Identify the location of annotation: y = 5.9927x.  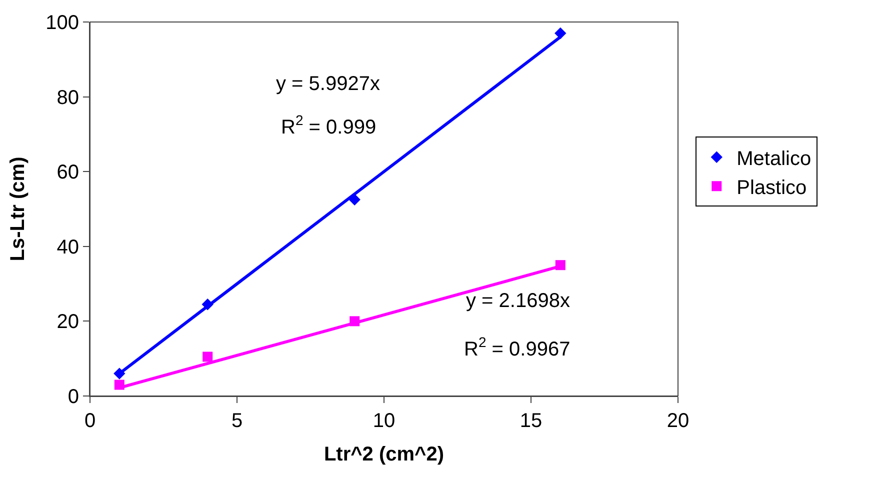
(328, 84).